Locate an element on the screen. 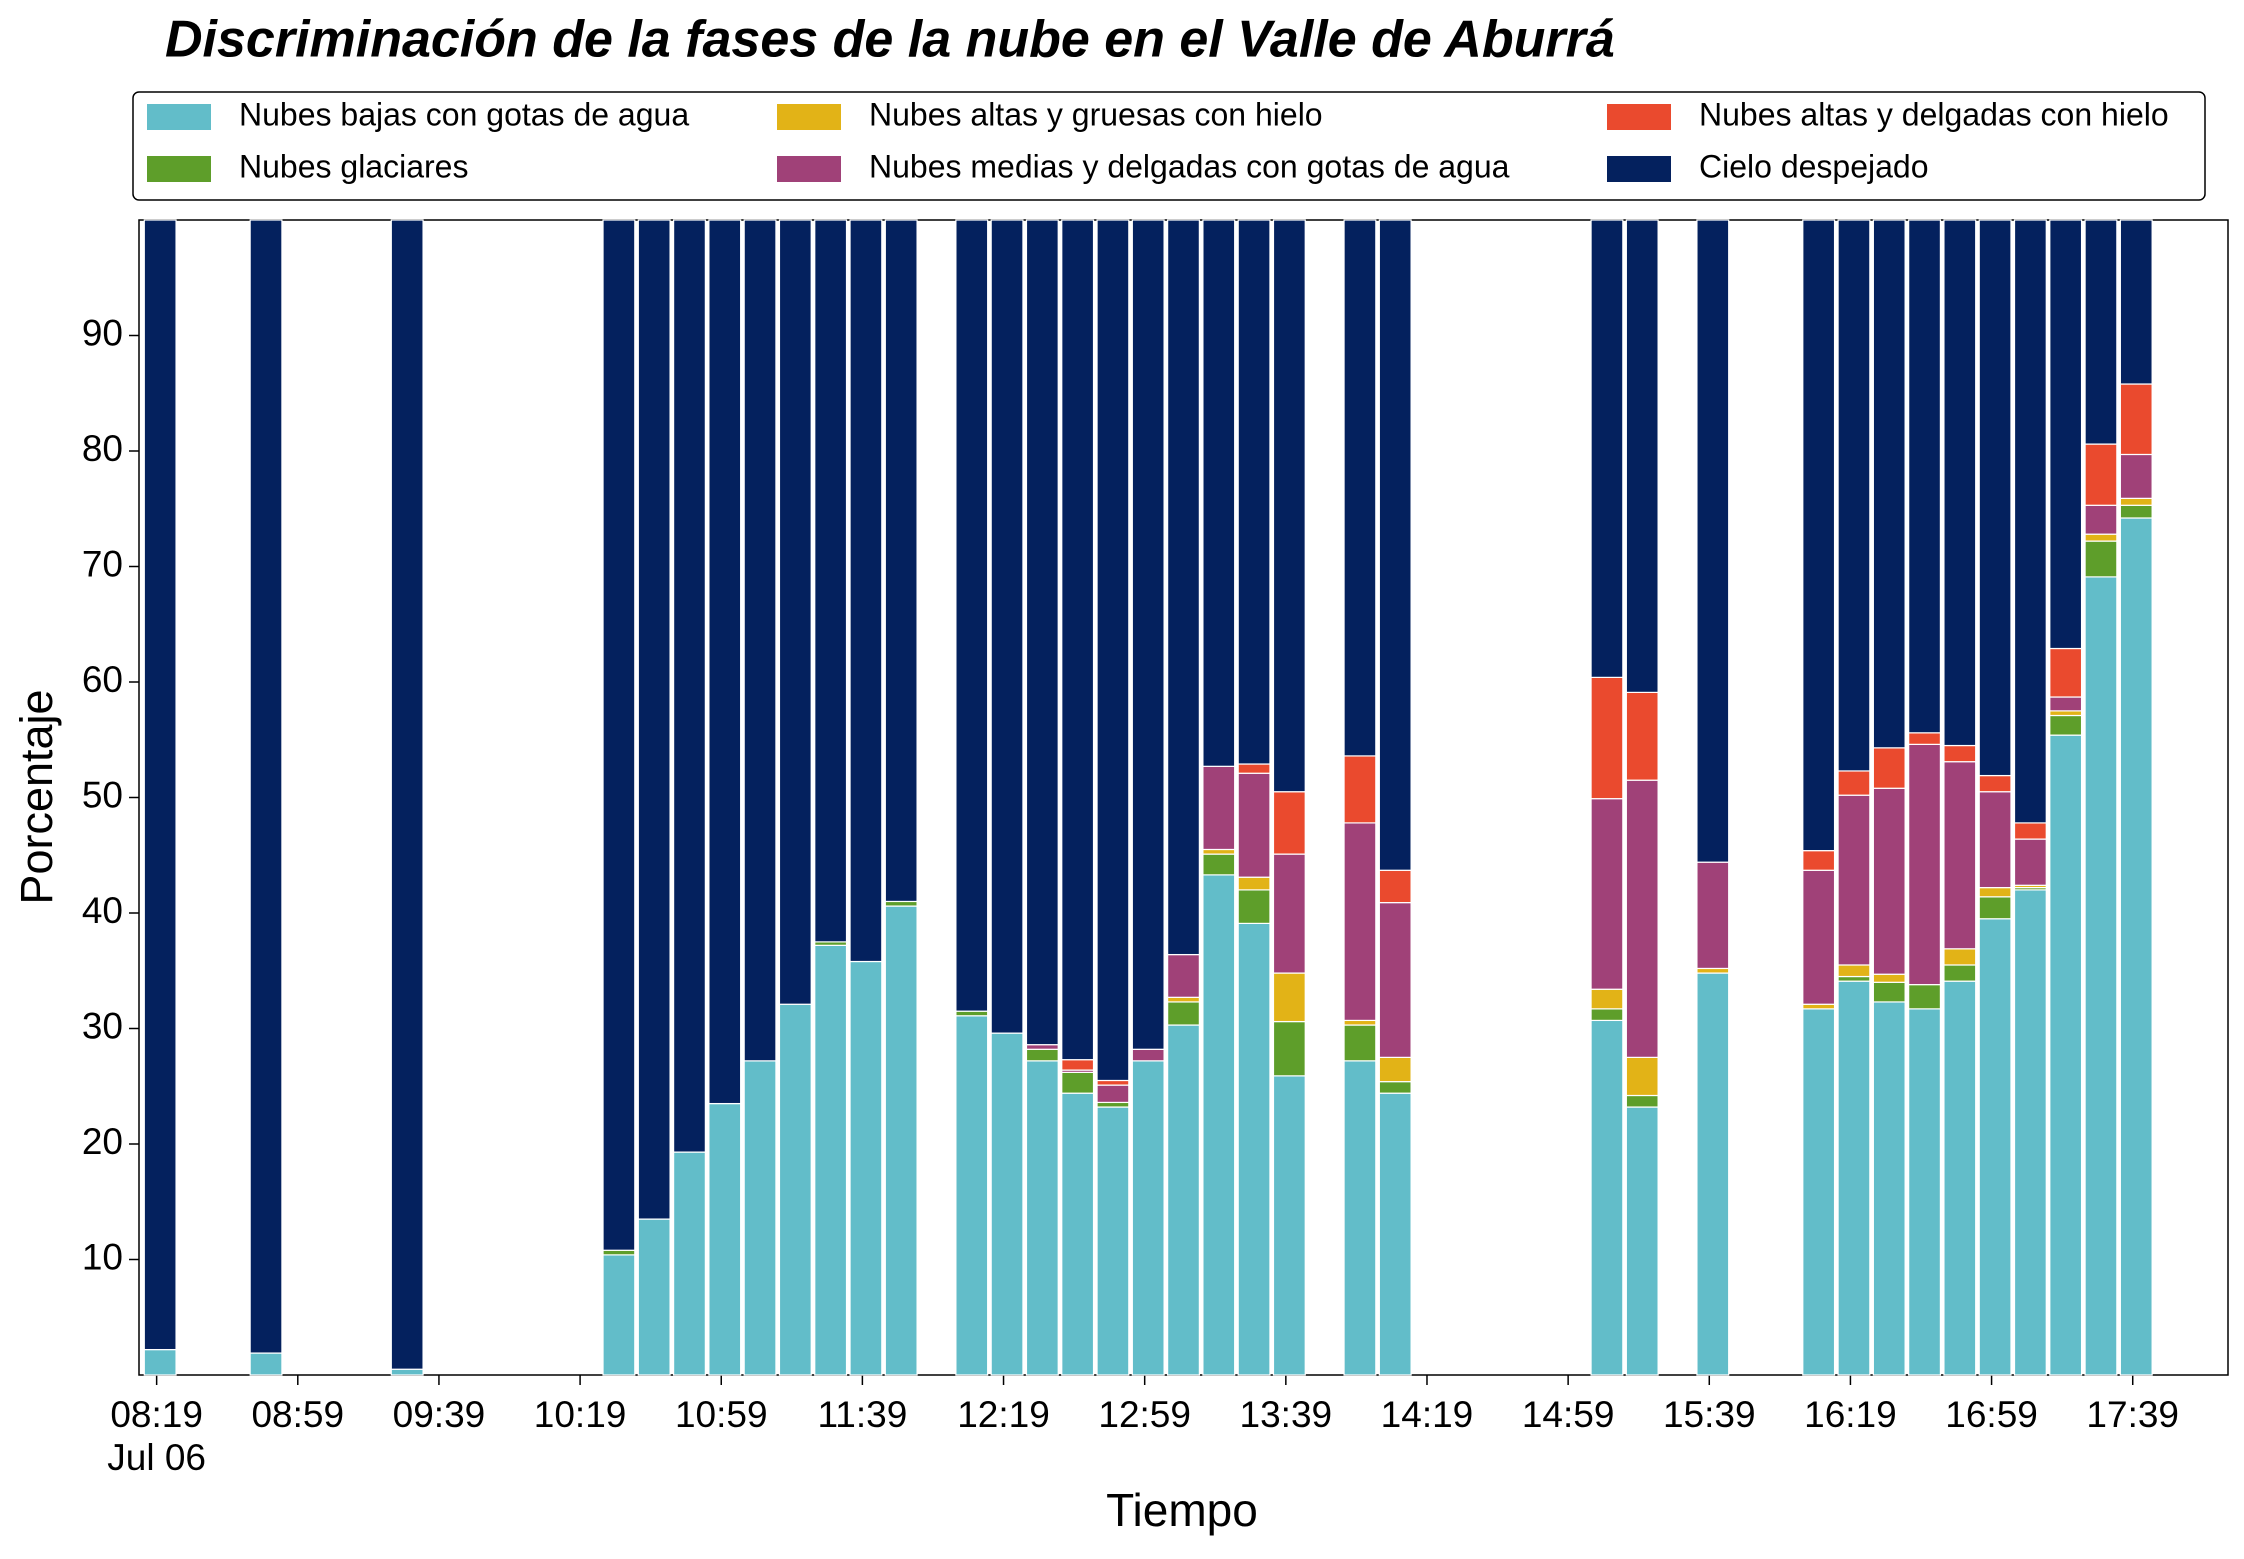 This screenshot has width=2244, height=1559. x-date-label: Jul 06 is located at coordinates (156, 1457).